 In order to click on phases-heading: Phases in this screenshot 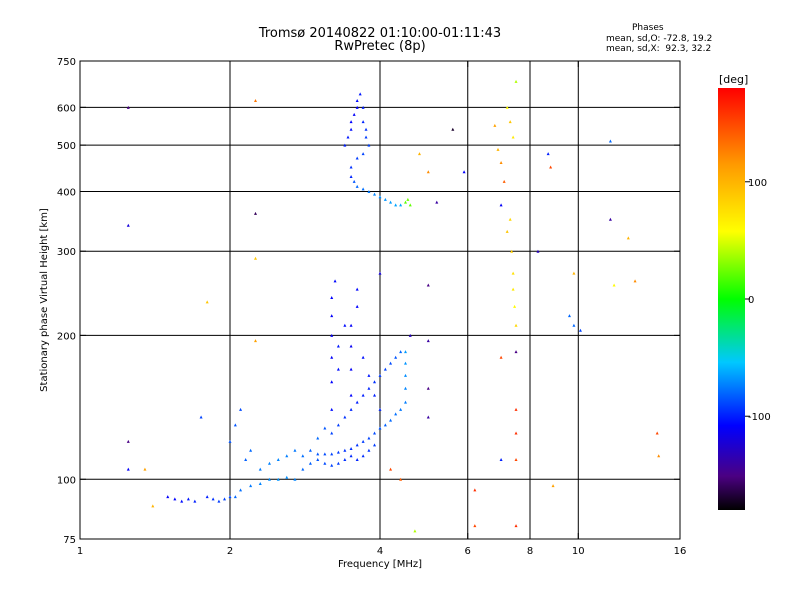, I will do `click(648, 28)`.